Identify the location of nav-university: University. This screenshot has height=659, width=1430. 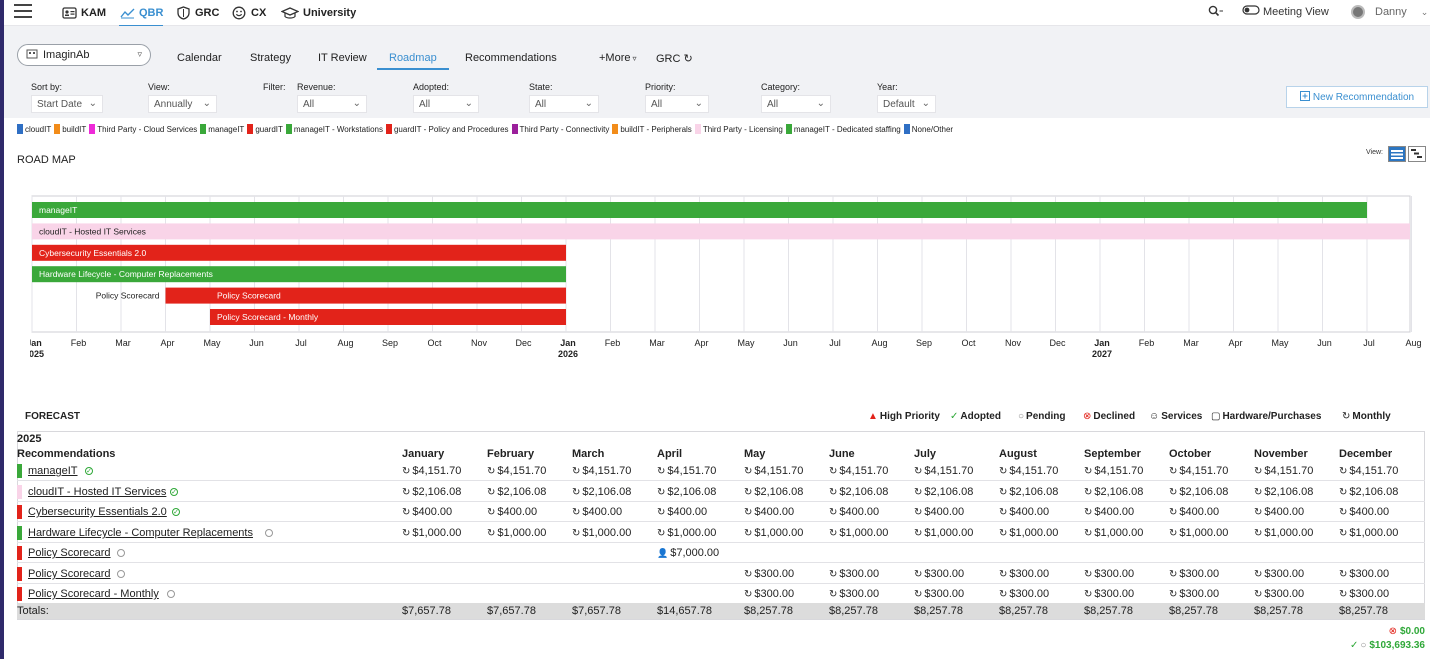
(318, 13).